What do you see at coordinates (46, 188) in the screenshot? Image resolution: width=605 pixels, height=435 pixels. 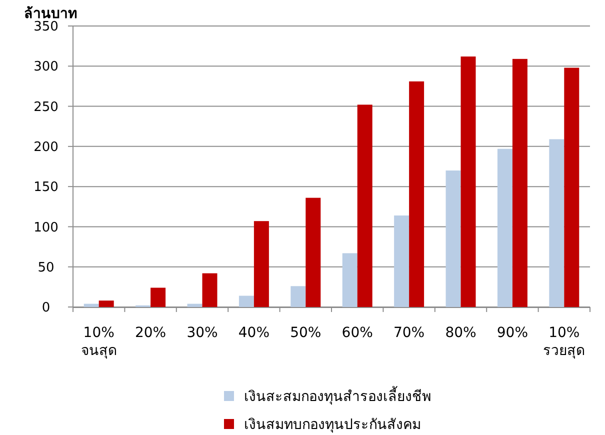 I see `y-tick-label: 150` at bounding box center [46, 188].